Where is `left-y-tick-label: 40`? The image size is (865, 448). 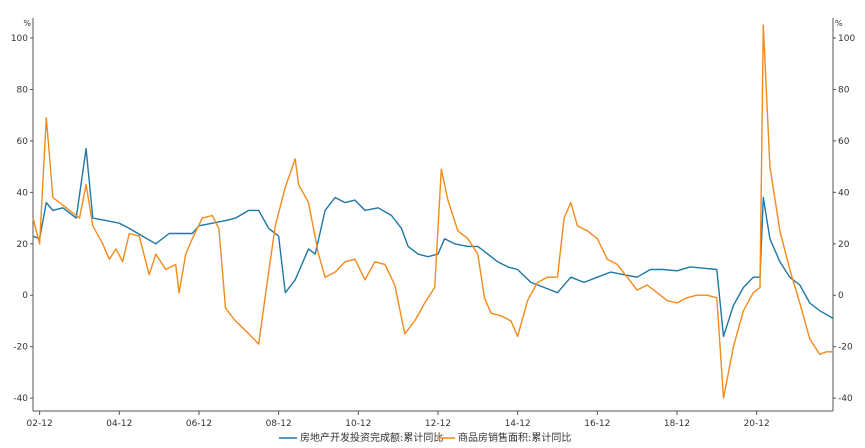
left-y-tick-label: 40 is located at coordinates (23, 193).